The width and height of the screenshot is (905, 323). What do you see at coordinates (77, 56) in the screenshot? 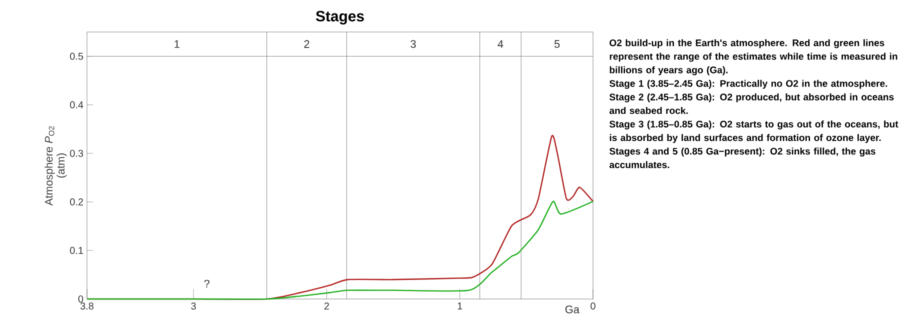
I see `y-tick-label: 0.5` at bounding box center [77, 56].